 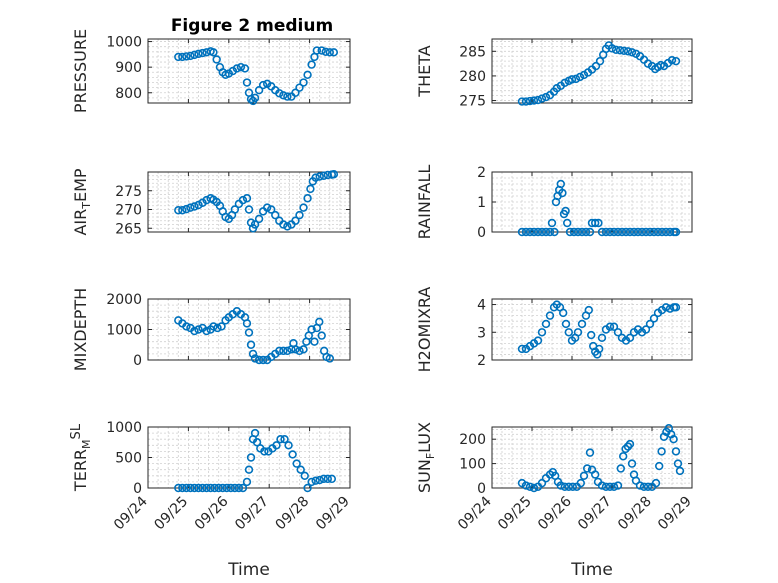 I want to click on y-tick-label: 1000, so click(x=124, y=331).